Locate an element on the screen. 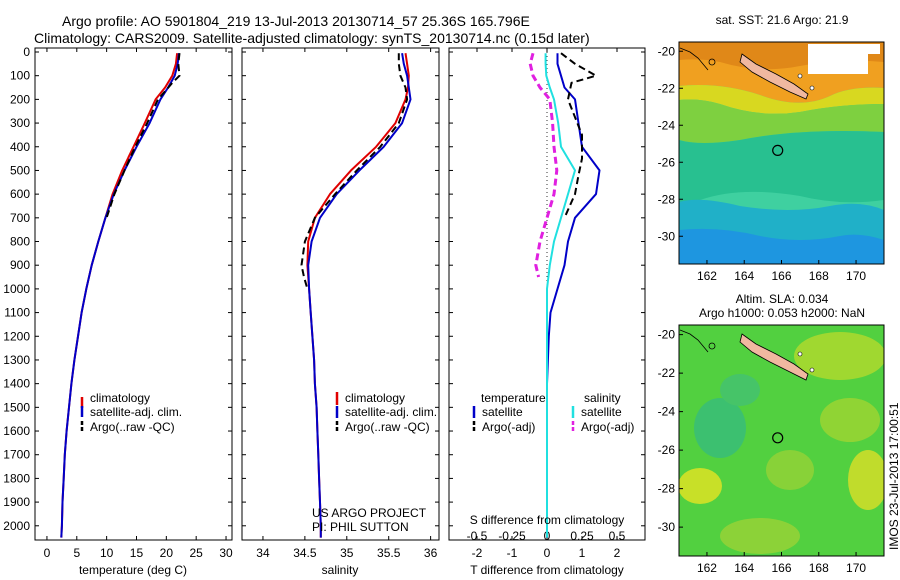 The width and height of the screenshot is (900, 580). s-tick-label: -0.25 is located at coordinates (512, 536).